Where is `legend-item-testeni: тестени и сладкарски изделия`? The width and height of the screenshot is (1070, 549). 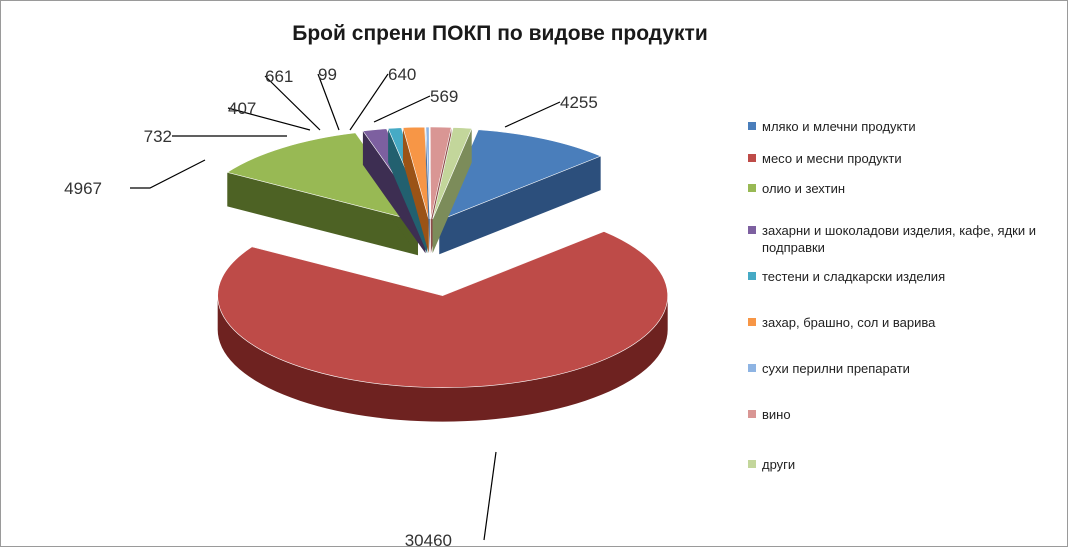 legend-item-testeni: тестени и сладкарски изделия is located at coordinates (900, 276).